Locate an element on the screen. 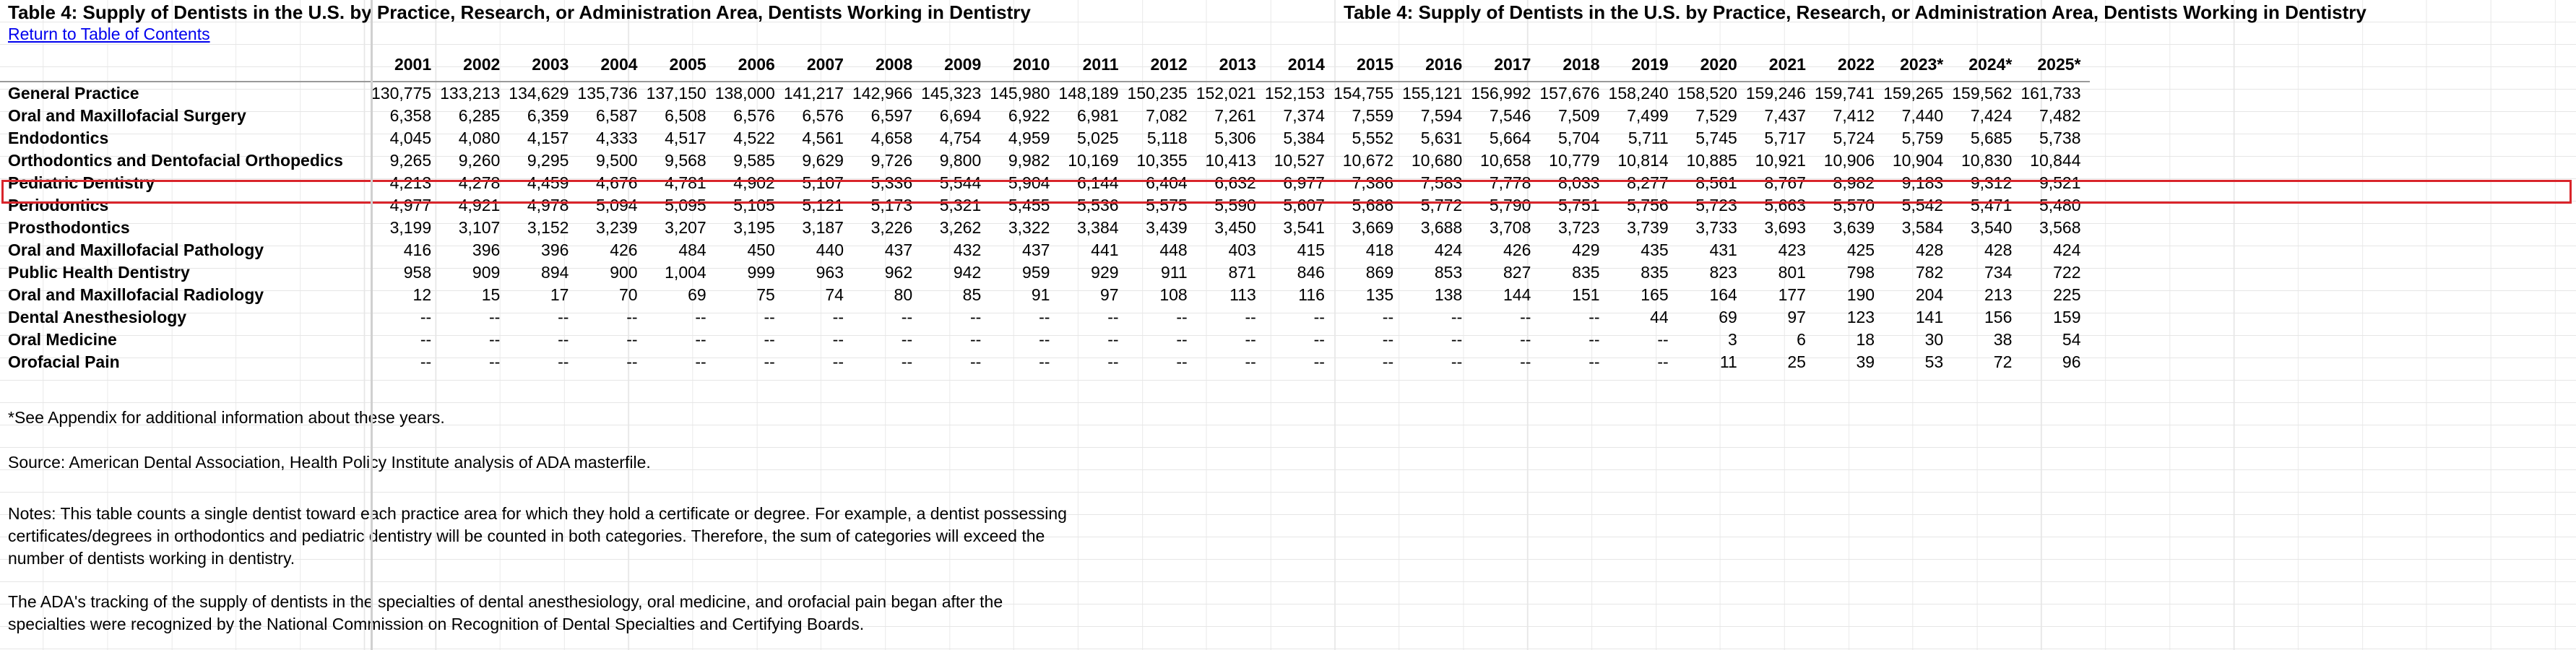 The width and height of the screenshot is (2576, 650). value-cell: 6,508 is located at coordinates (685, 115).